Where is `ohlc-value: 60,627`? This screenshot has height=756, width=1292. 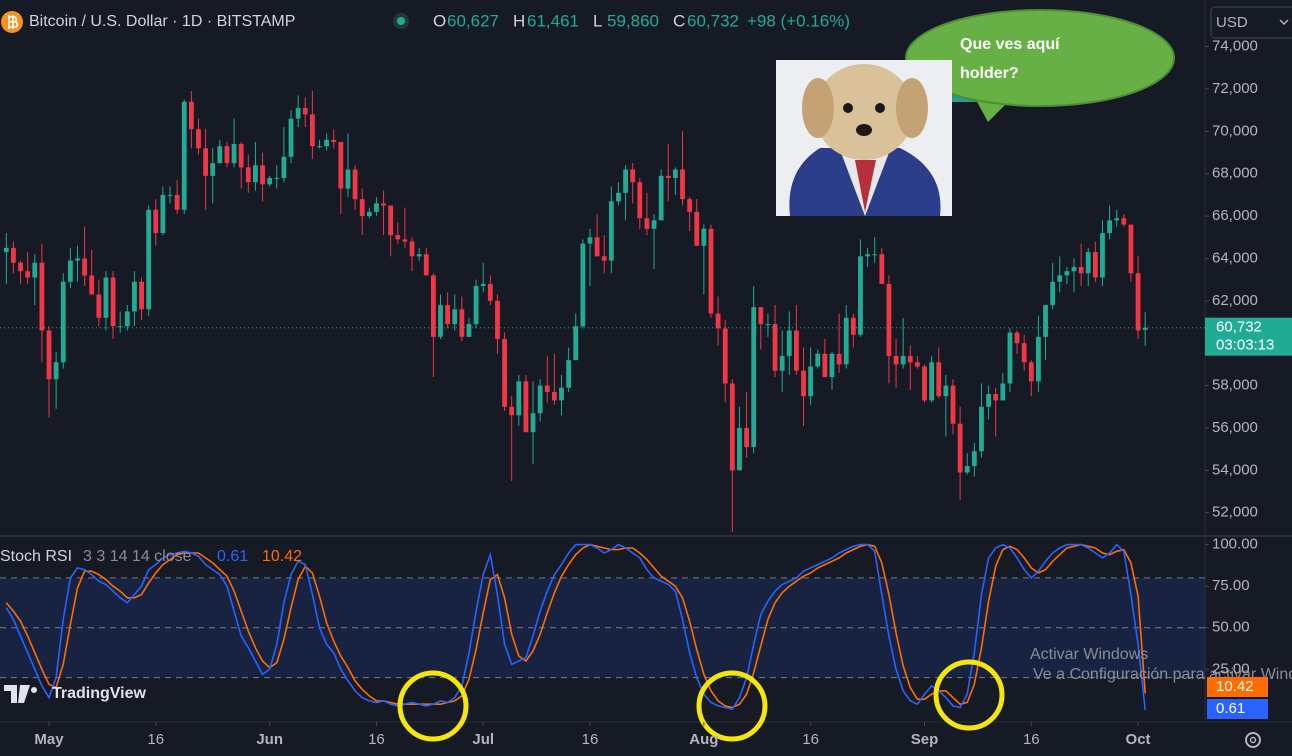 ohlc-value: 60,627 is located at coordinates (473, 20).